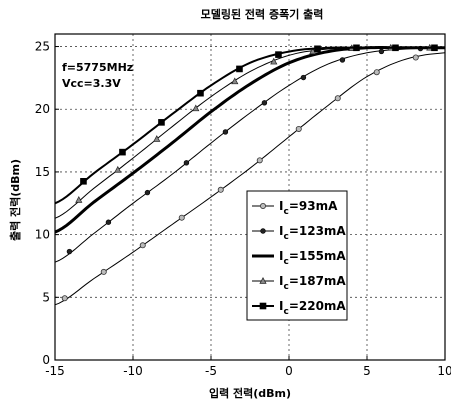  I want to click on legend-entry-label: Ic=187mA, so click(312, 283).